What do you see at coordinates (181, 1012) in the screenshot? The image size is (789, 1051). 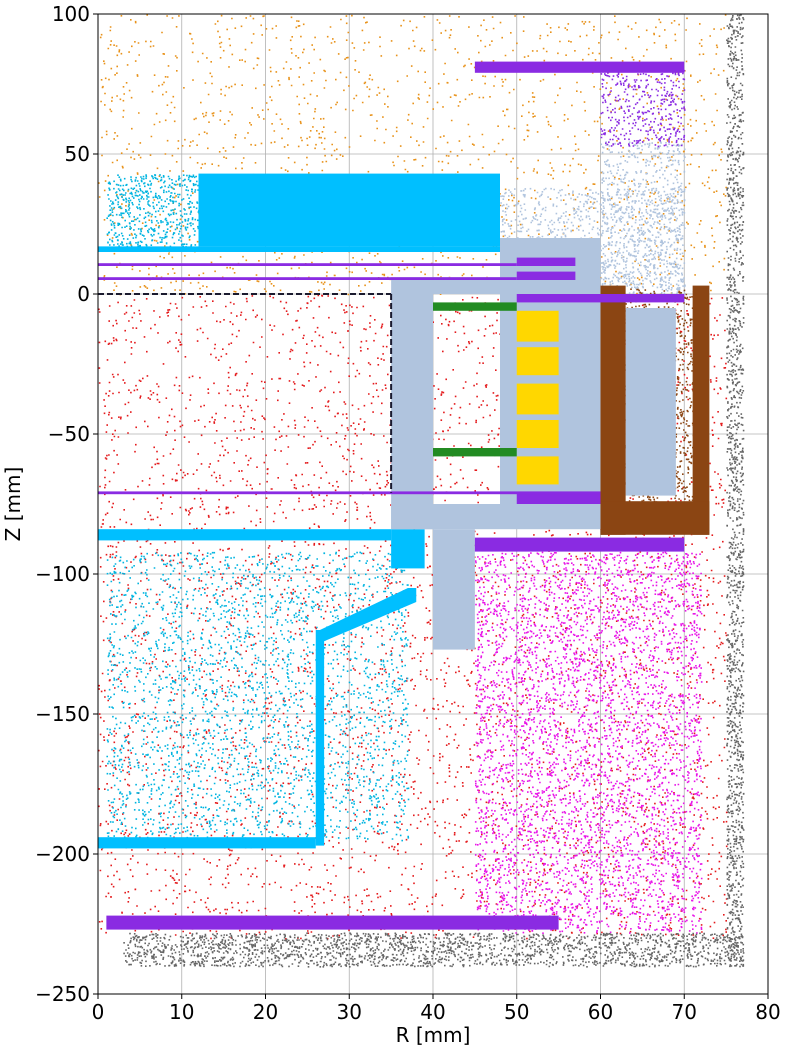 I see `x-tick-label: 10` at bounding box center [181, 1012].